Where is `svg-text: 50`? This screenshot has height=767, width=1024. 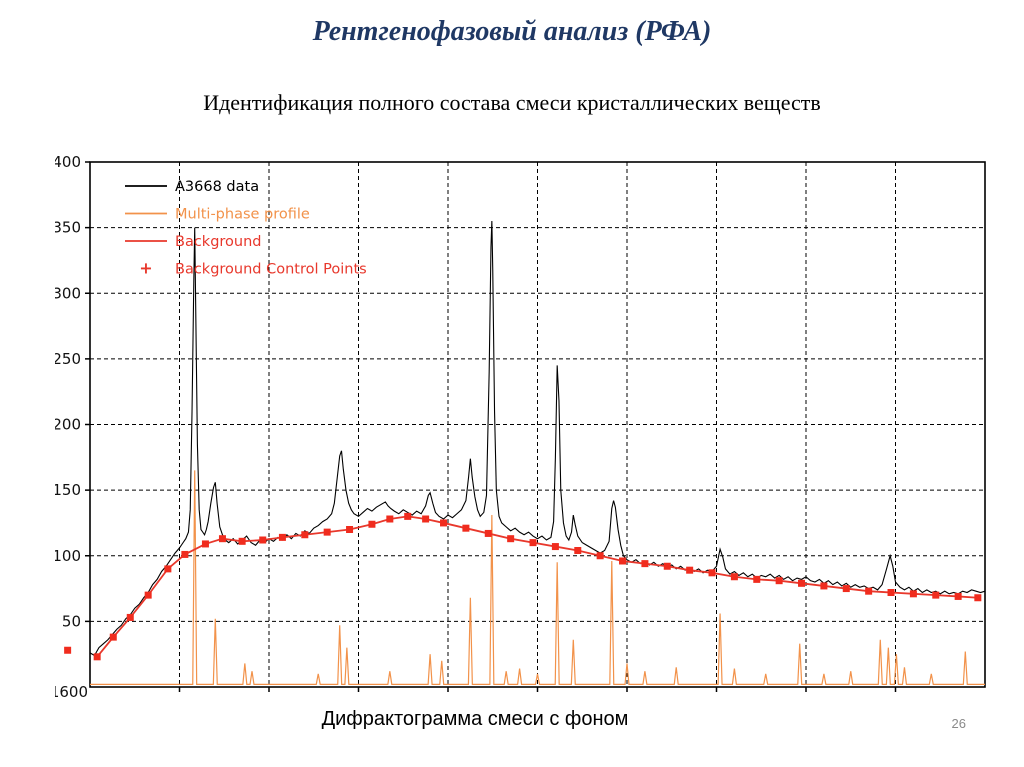
svg-text: 50 is located at coordinates (71, 621).